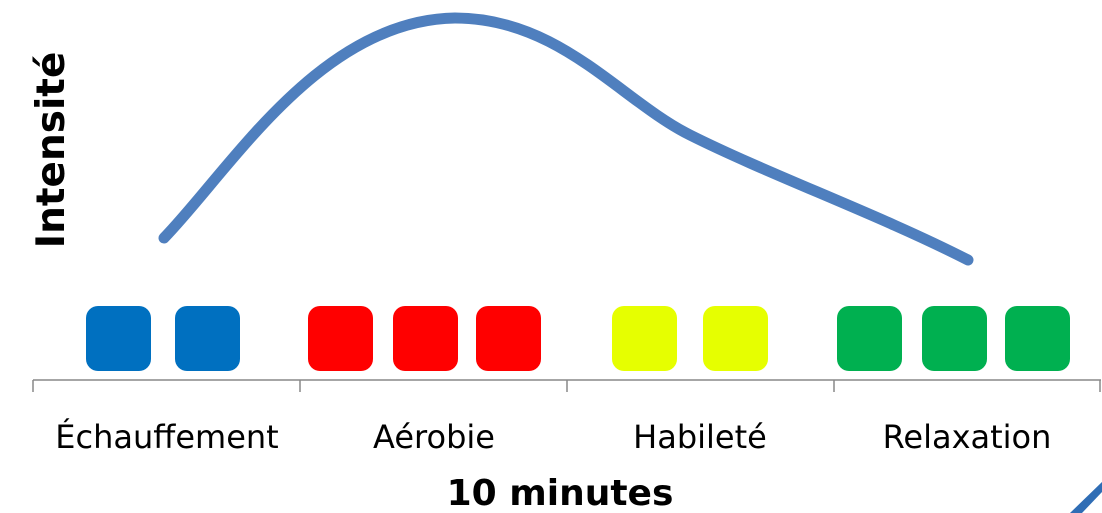 Image resolution: width=1102 pixels, height=513 pixels. I want to click on phase-blocks, so click(578, 338).